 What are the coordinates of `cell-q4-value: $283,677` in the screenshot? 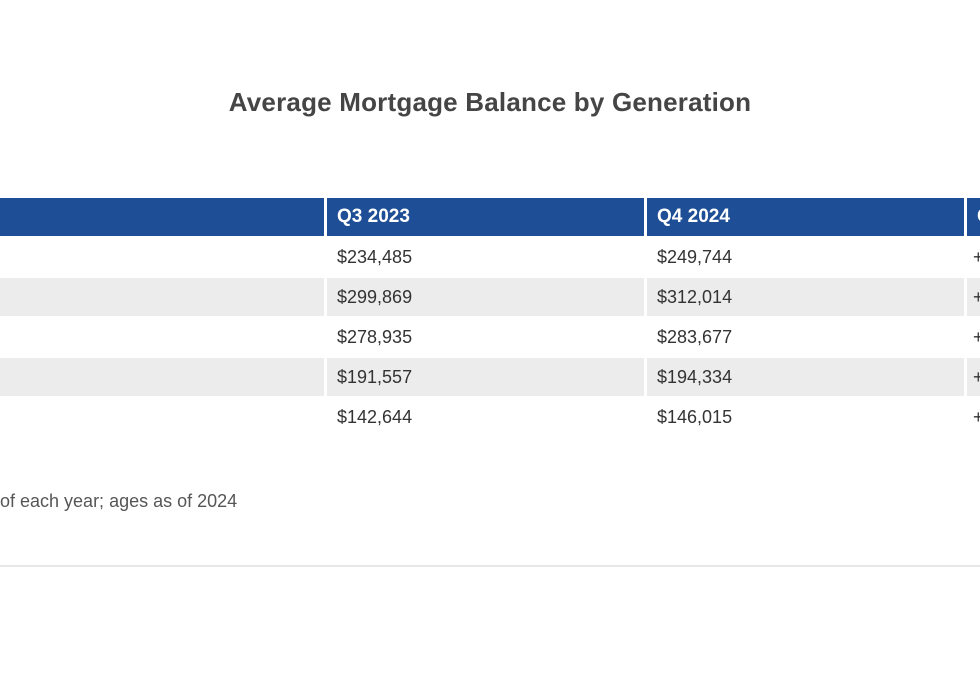 It's located at (804, 338).